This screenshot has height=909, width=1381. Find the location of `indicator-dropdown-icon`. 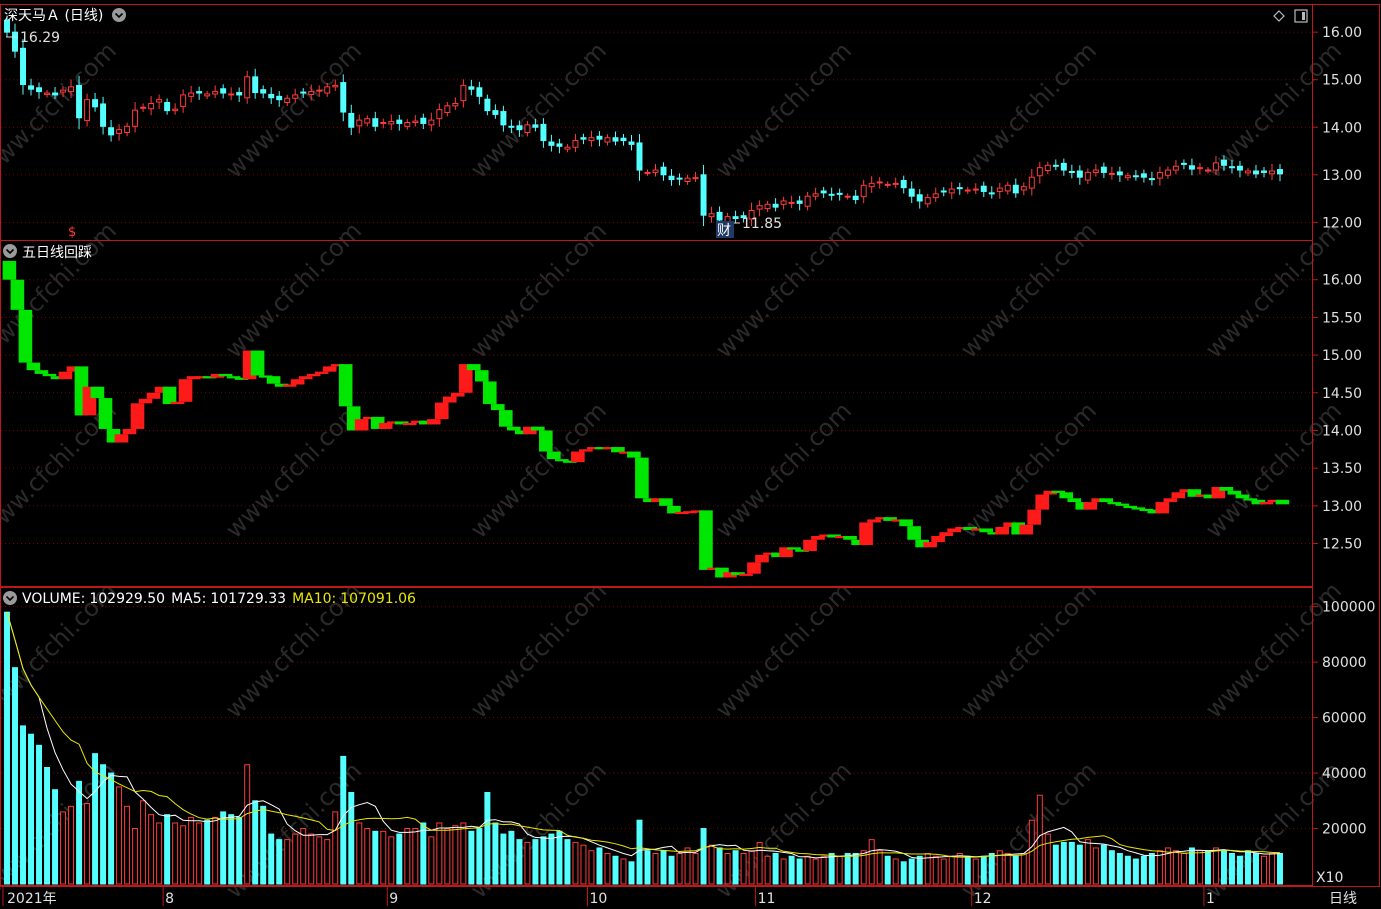

indicator-dropdown-icon is located at coordinates (10, 251).